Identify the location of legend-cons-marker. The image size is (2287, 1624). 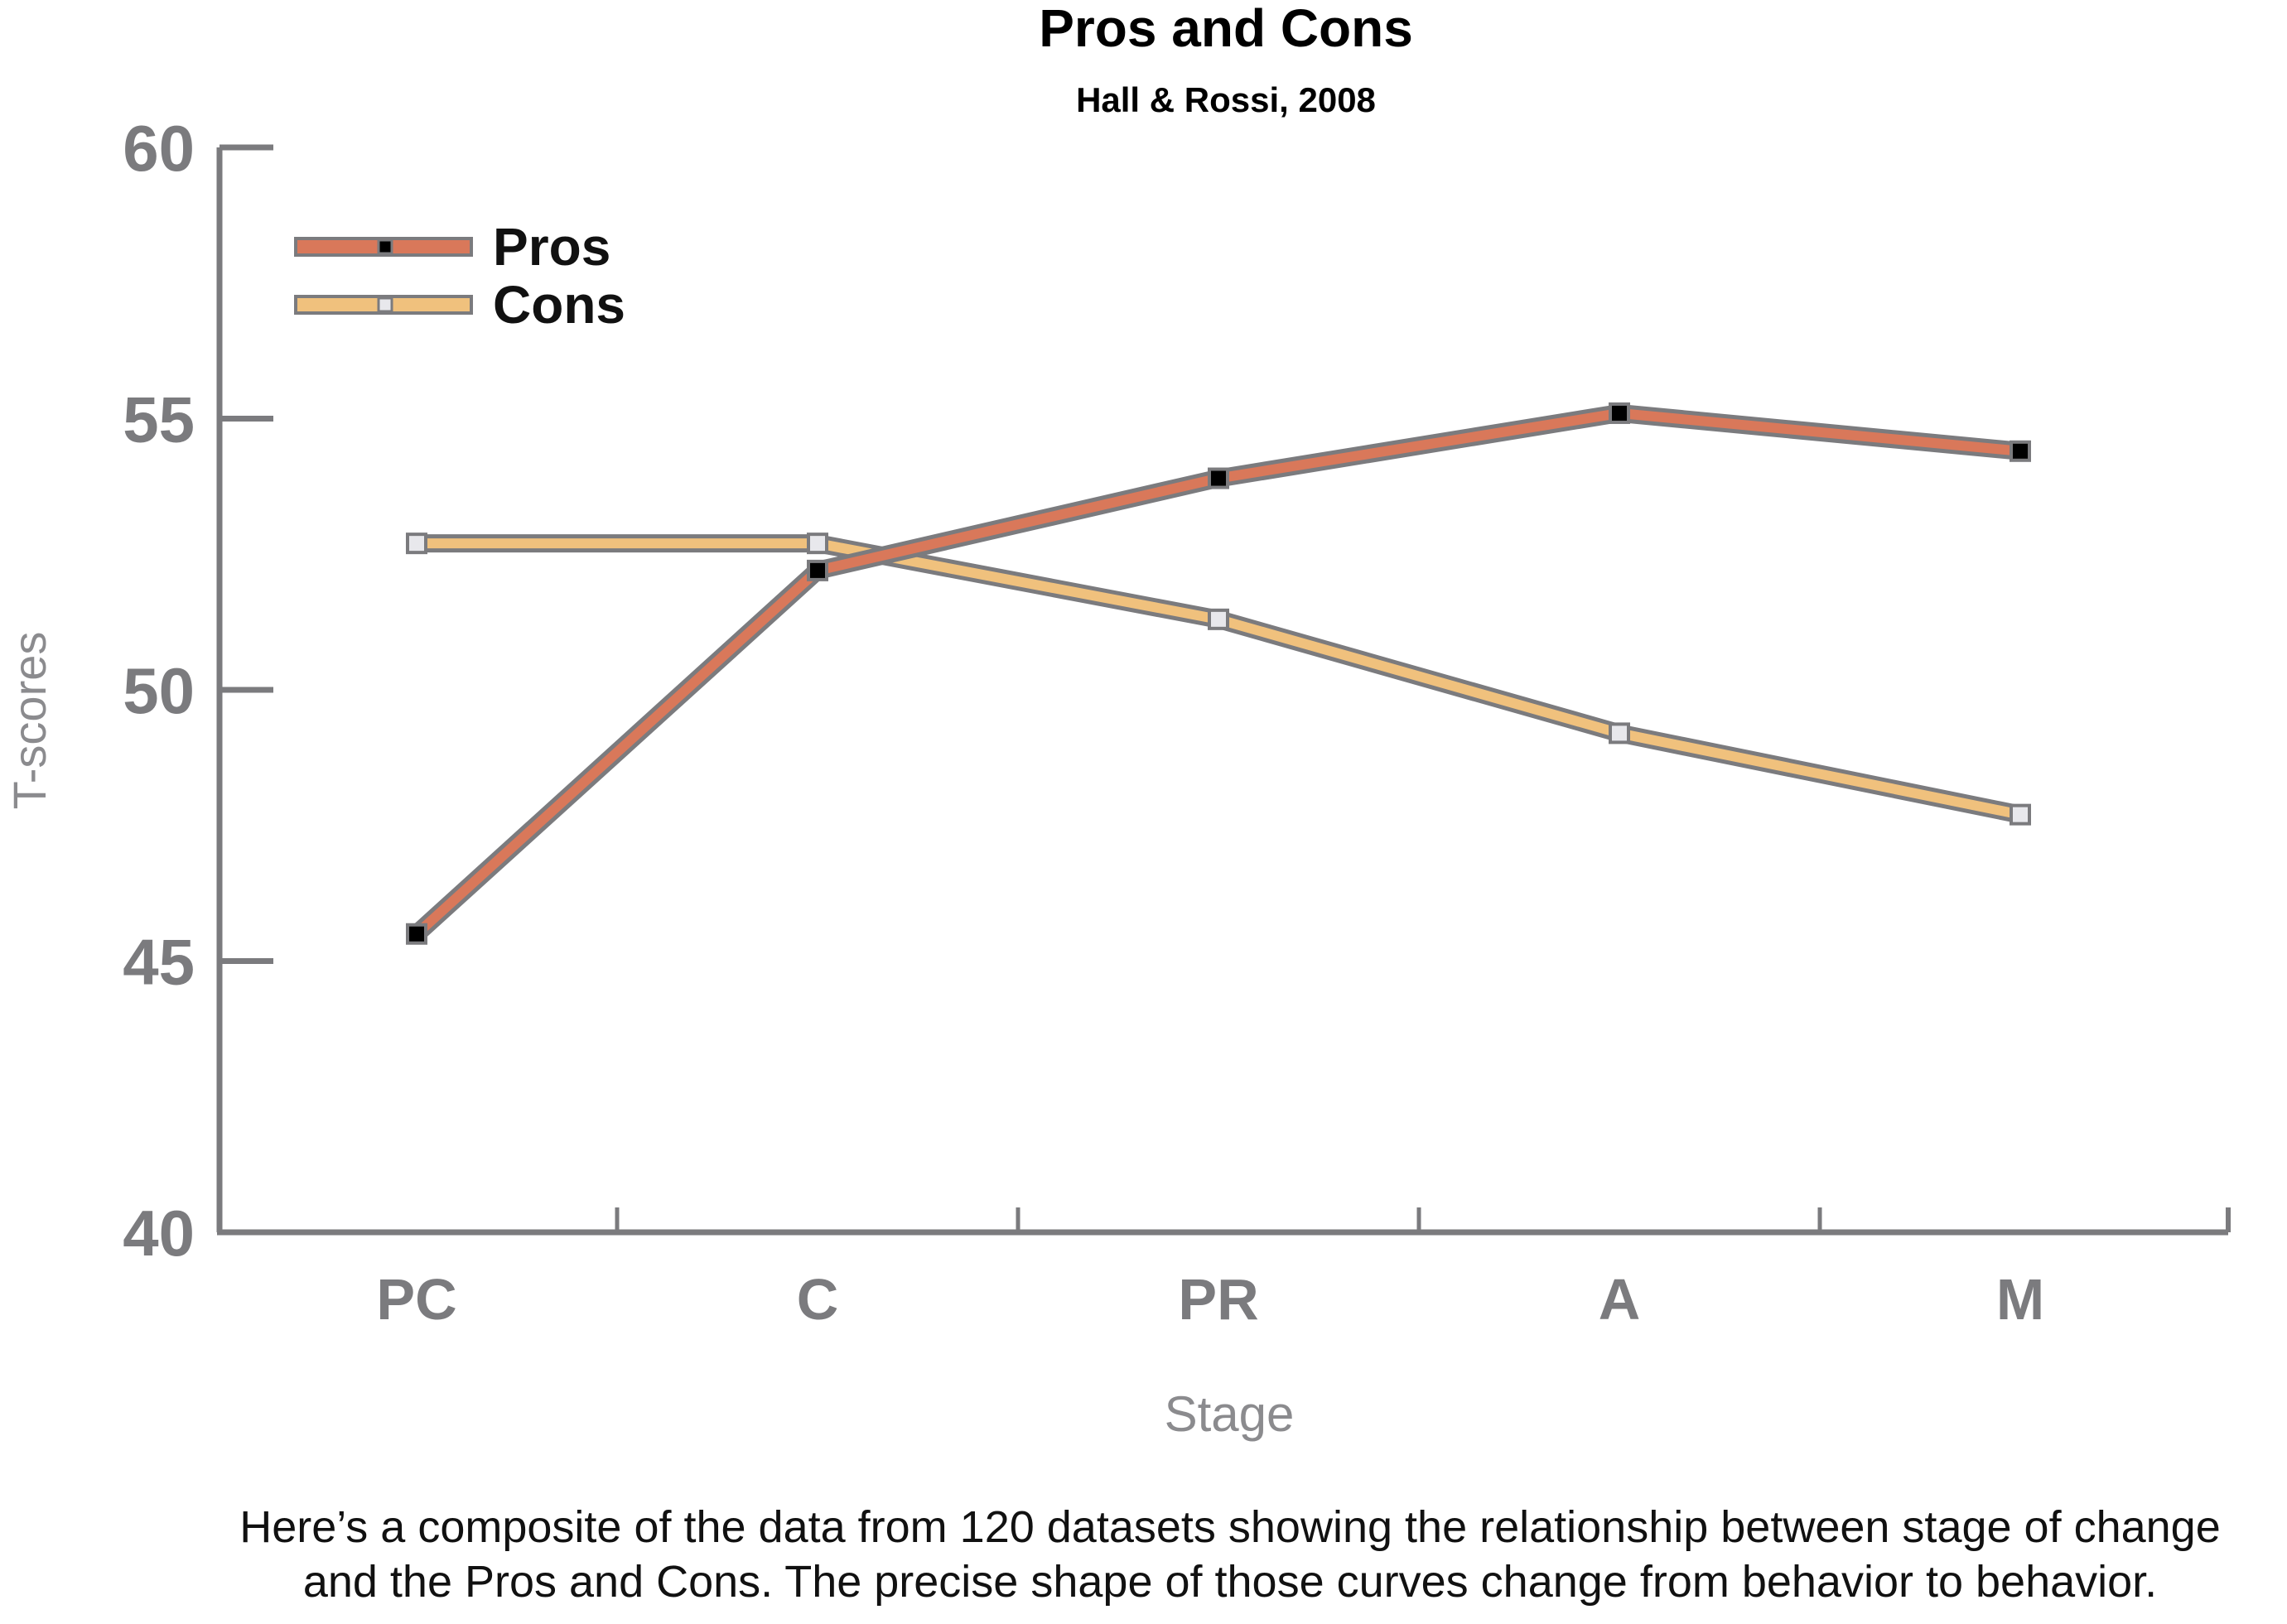
(385, 304).